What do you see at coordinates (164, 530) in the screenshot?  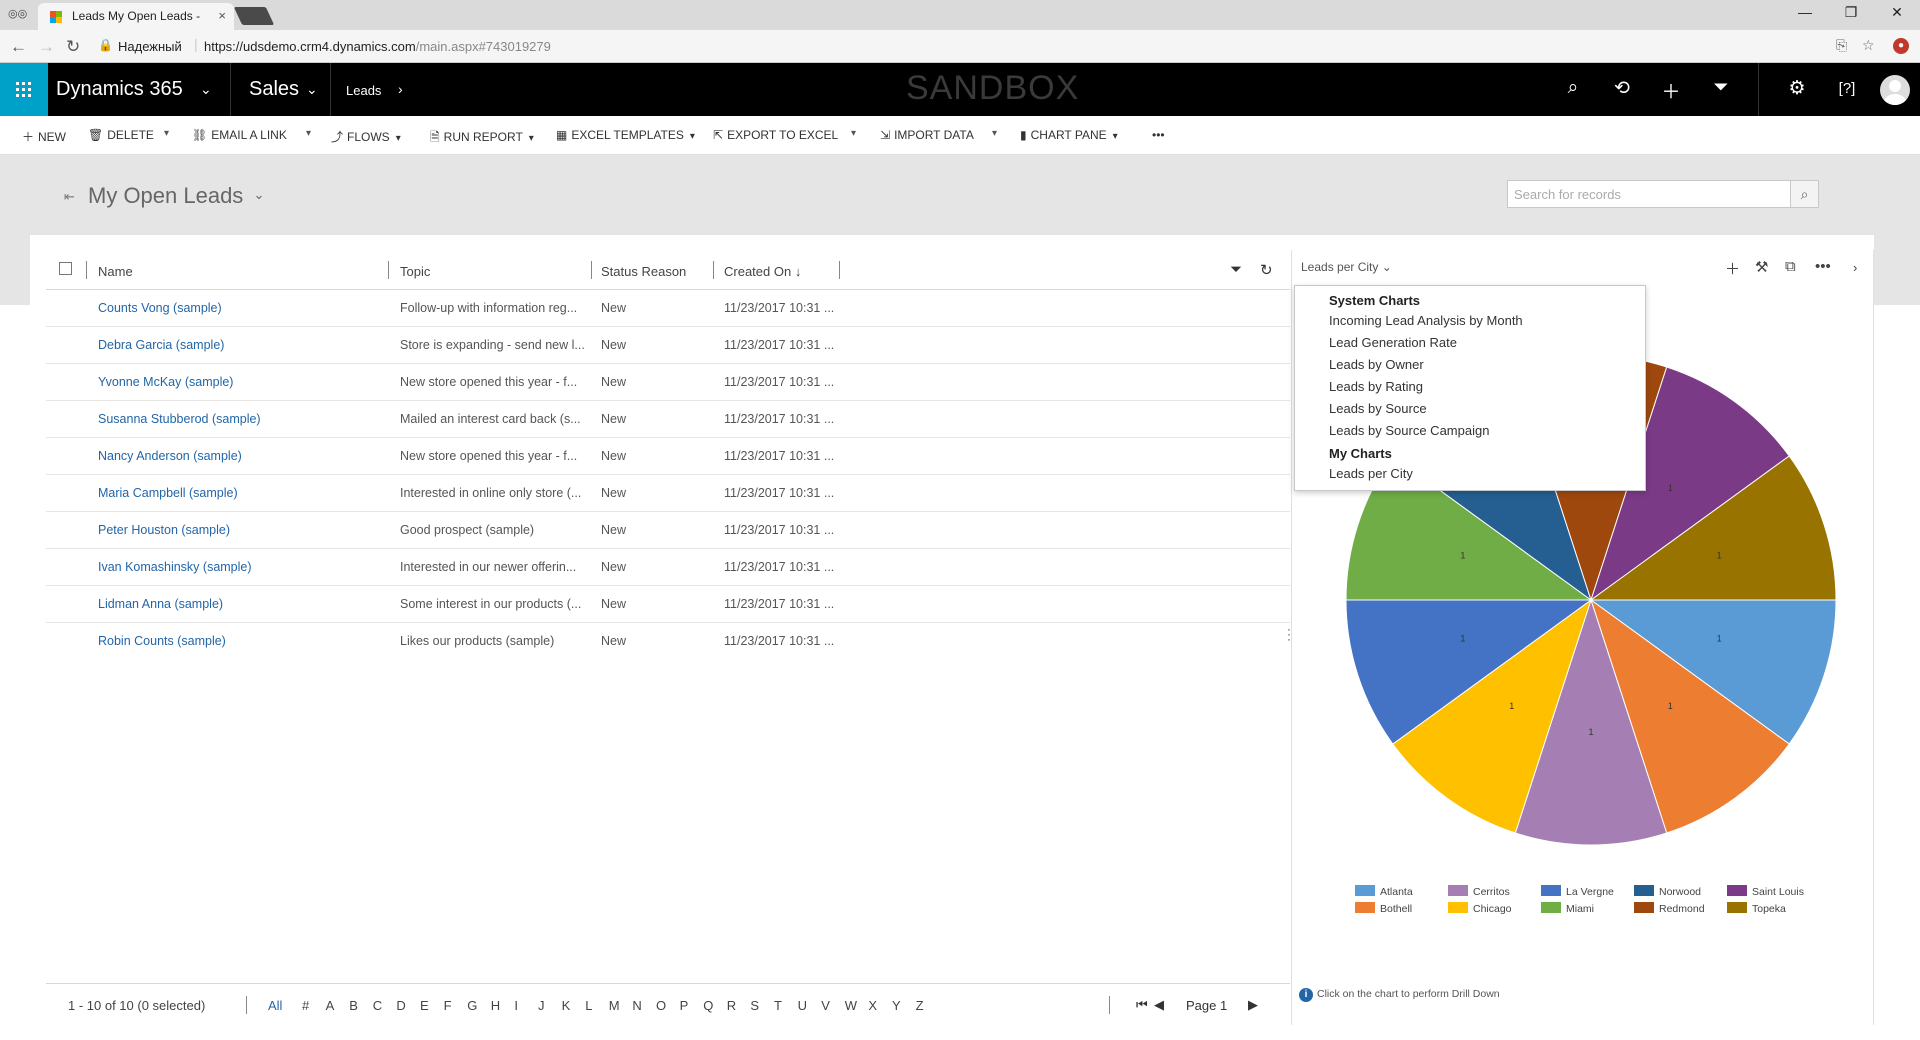 I see `lead-name-link: Peter Houston (sample)` at bounding box center [164, 530].